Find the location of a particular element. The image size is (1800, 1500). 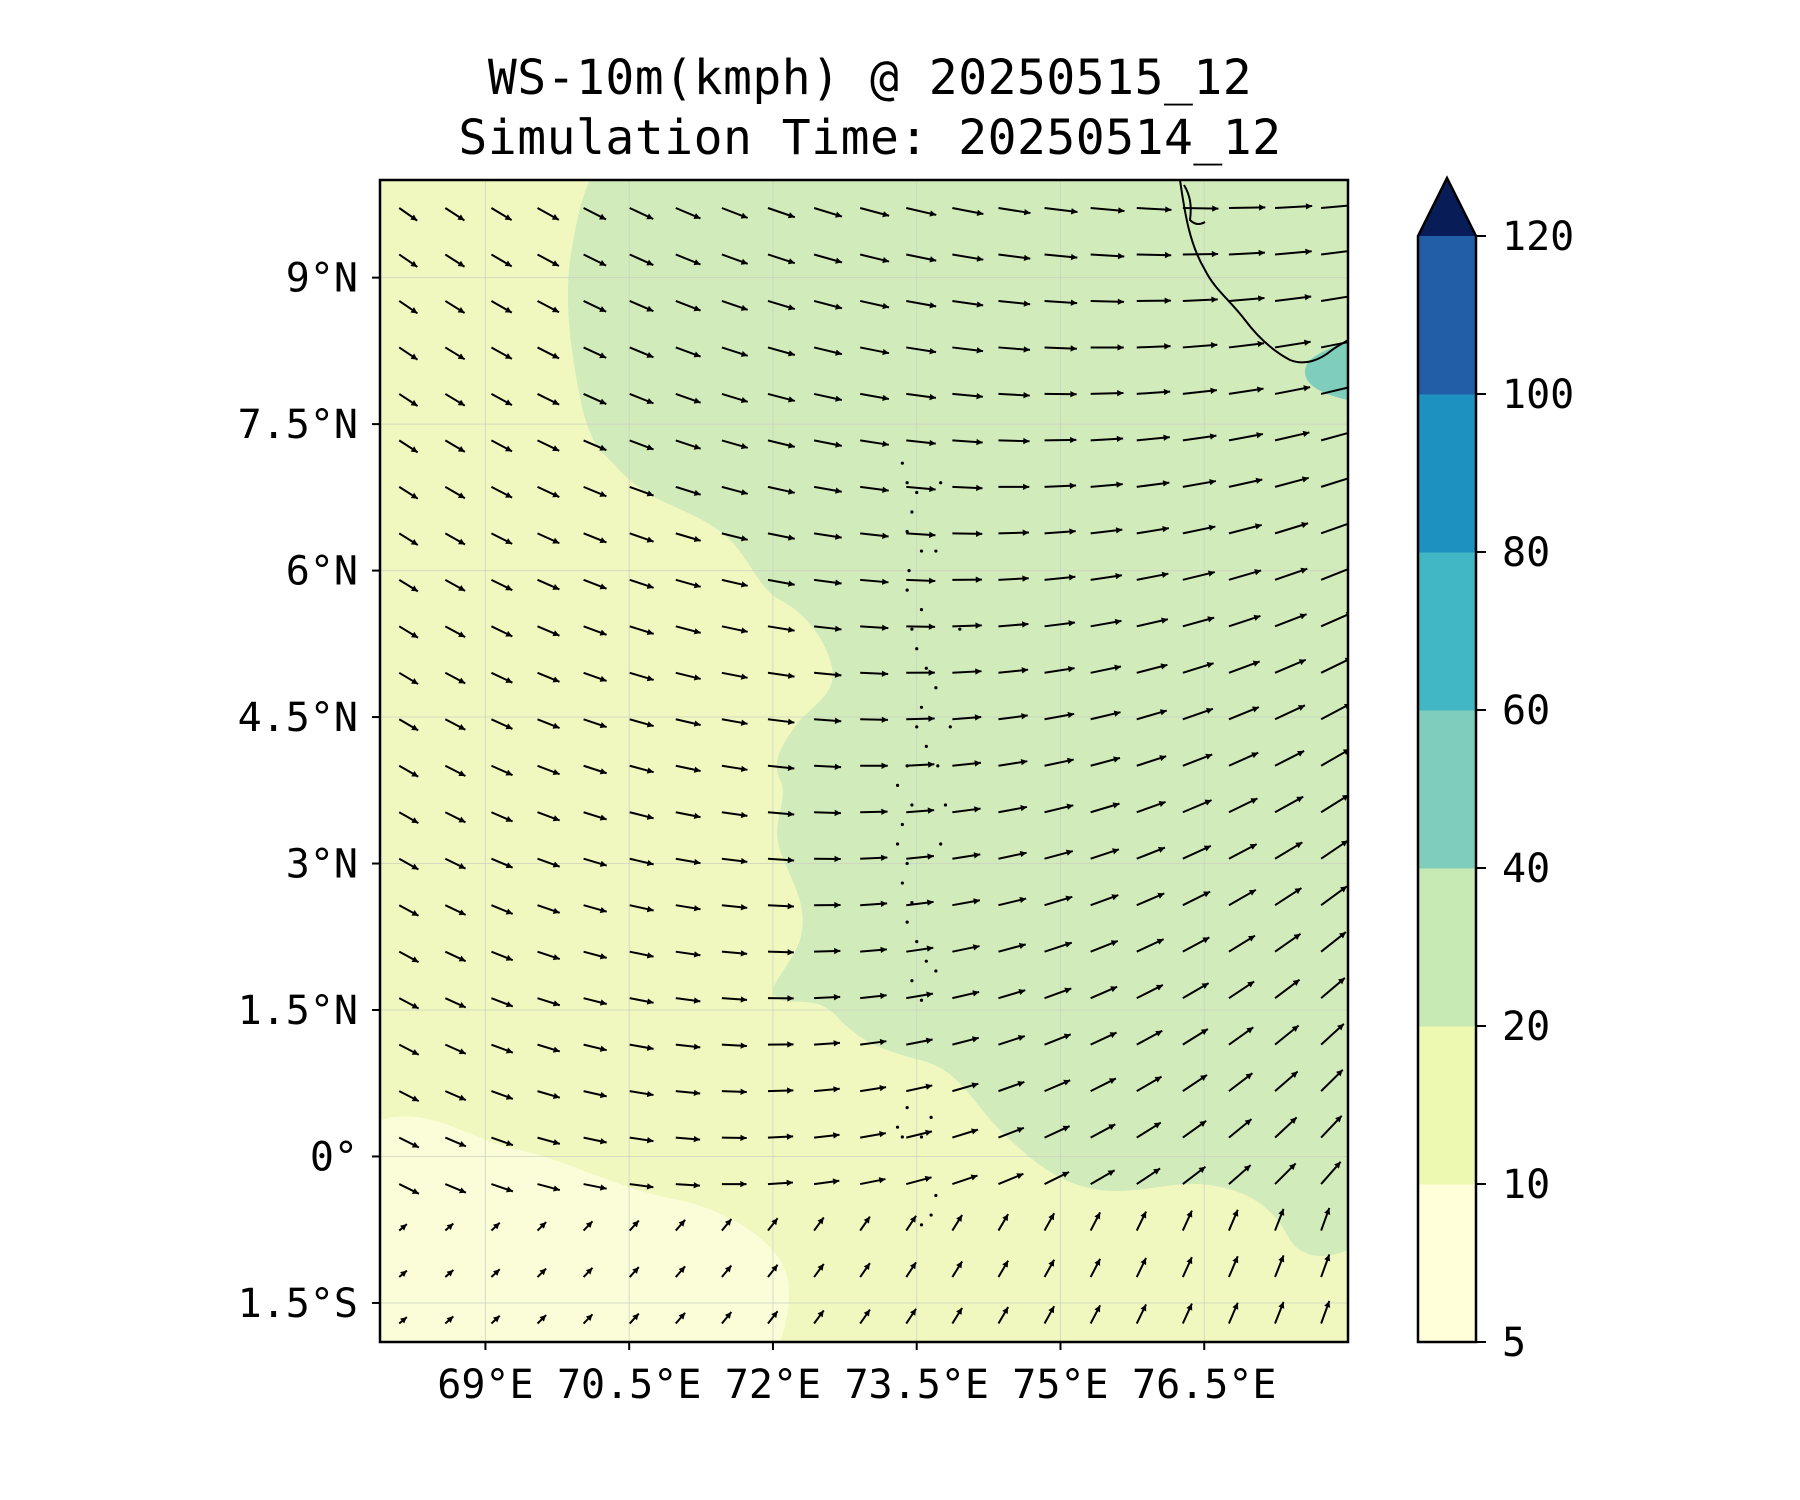

colorbar-label: 100 is located at coordinates (1538, 395).